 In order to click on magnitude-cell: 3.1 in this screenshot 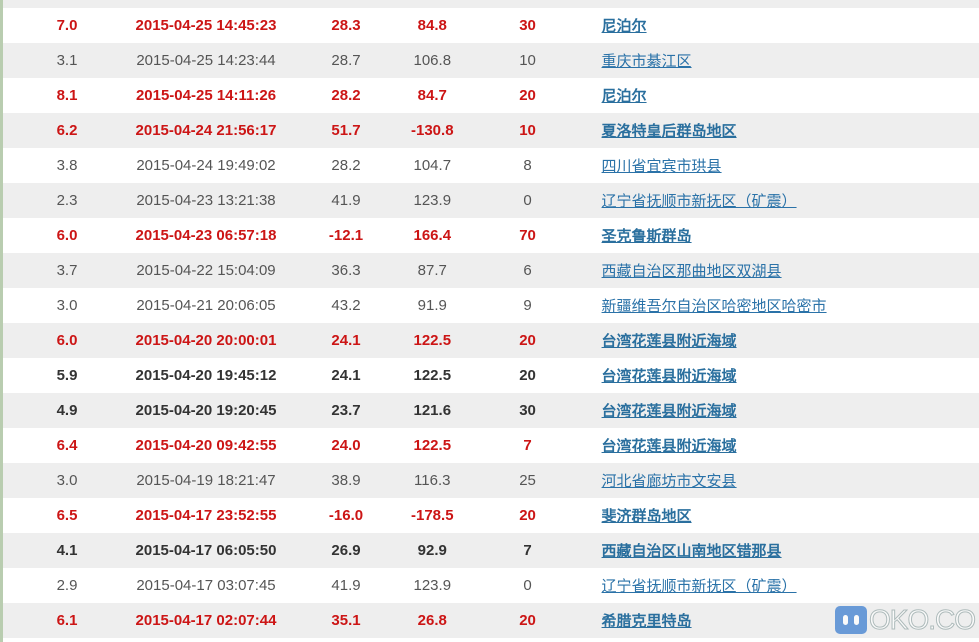, I will do `click(67, 60)`.